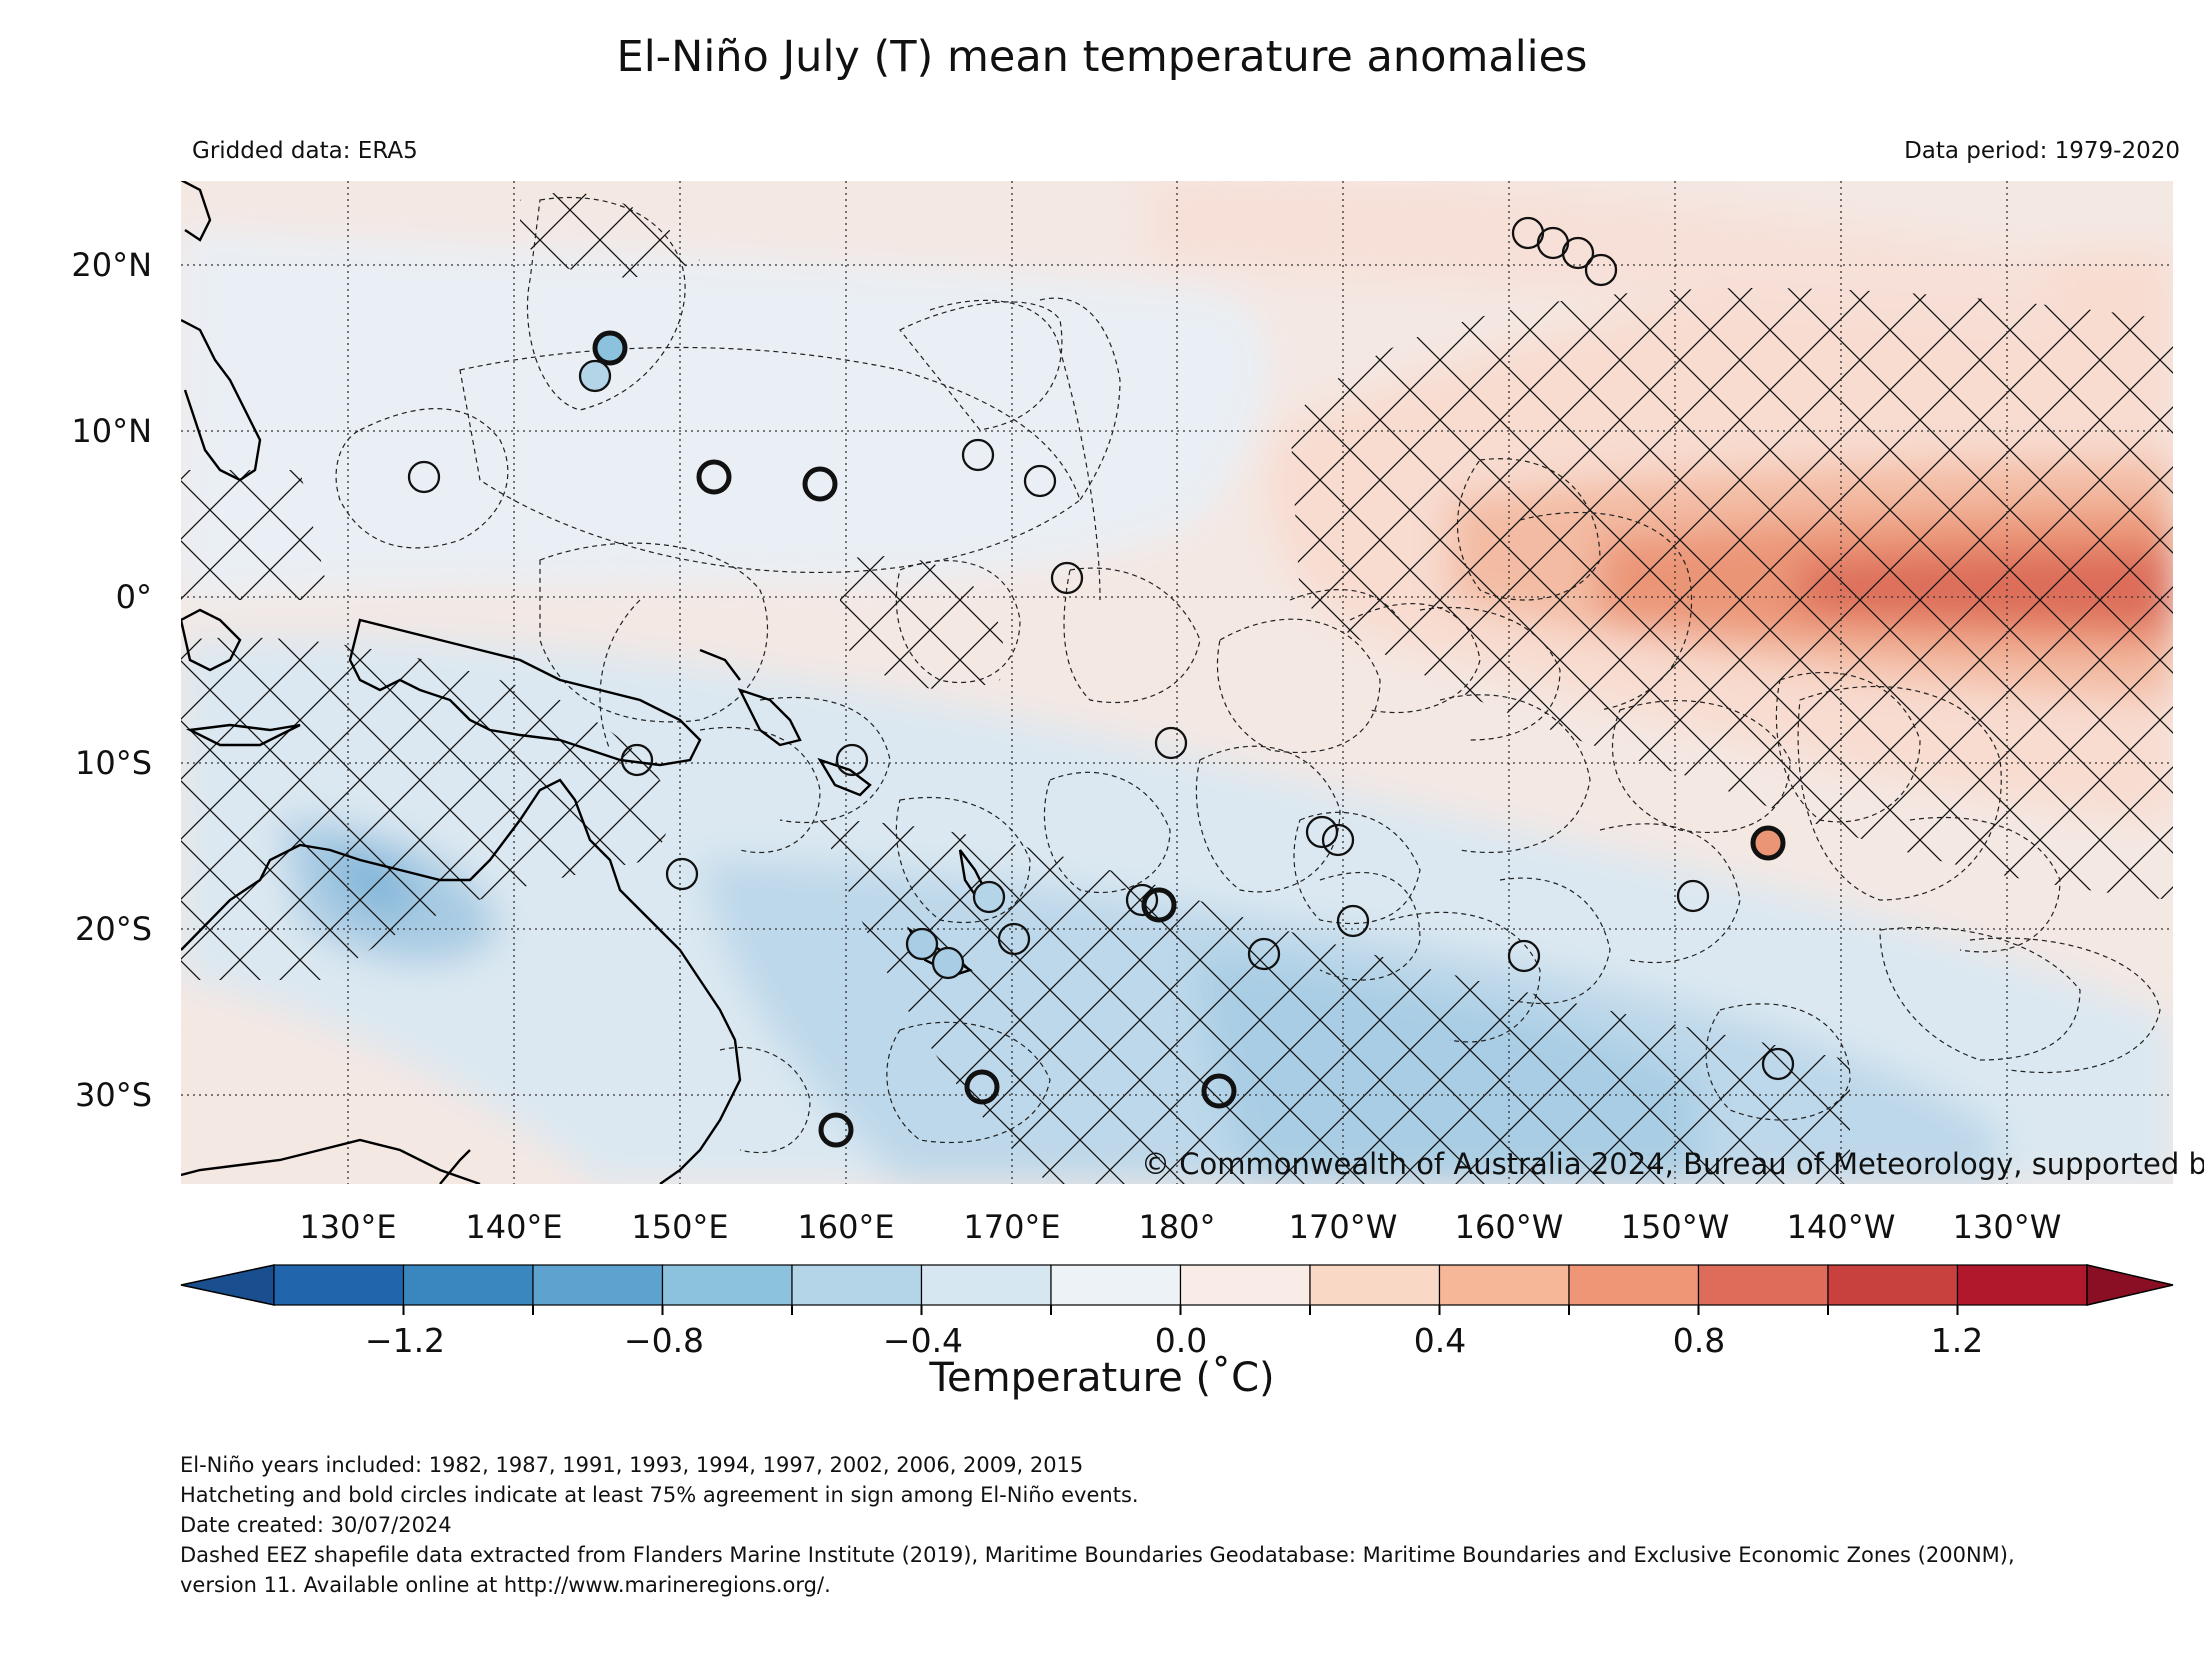 This screenshot has height=1659, width=2204. What do you see at coordinates (305, 151) in the screenshot?
I see `gridded-data-note: Gridded data: ERA5` at bounding box center [305, 151].